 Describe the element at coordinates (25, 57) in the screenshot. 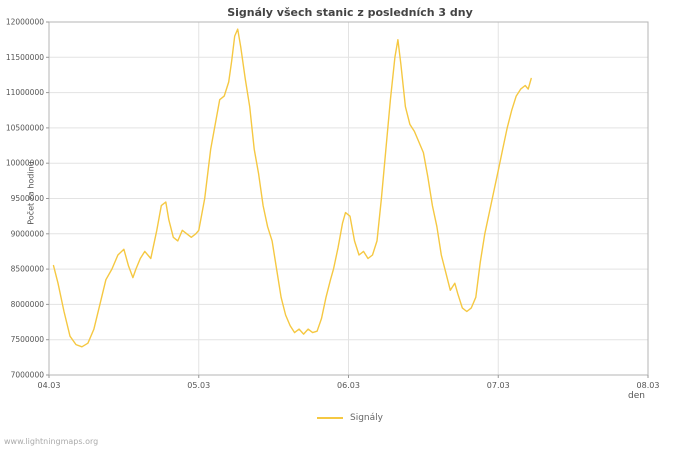

I see `svg-text: 11500000` at that location.